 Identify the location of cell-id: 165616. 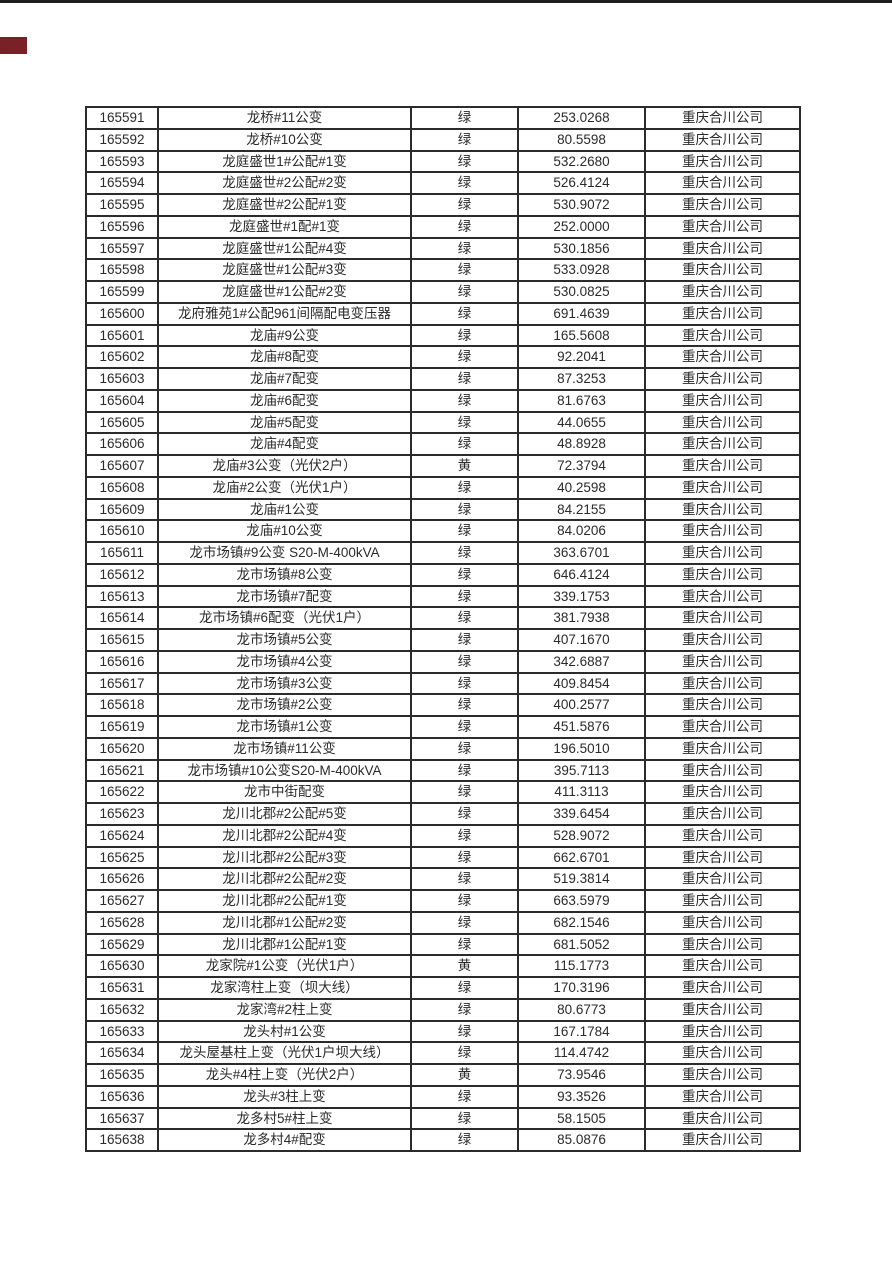
(122, 661).